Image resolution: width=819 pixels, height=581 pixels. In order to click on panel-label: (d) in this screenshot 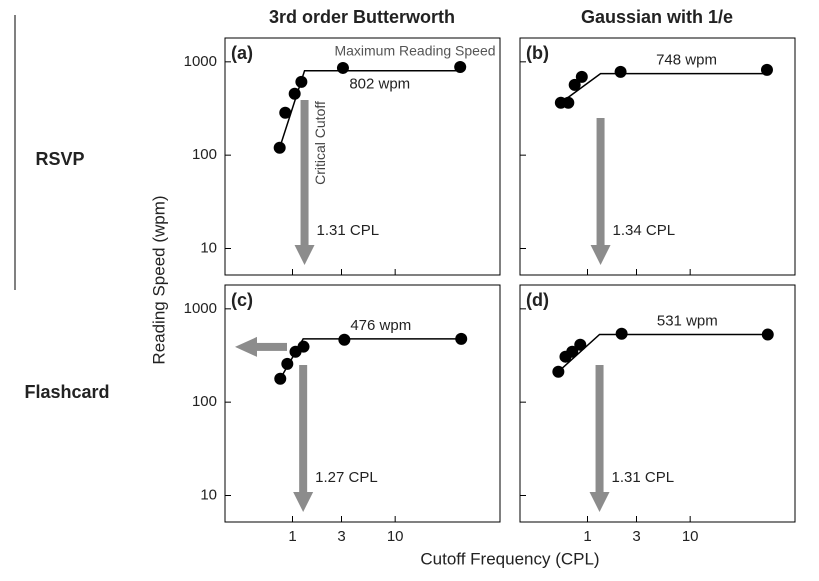, I will do `click(537, 300)`.